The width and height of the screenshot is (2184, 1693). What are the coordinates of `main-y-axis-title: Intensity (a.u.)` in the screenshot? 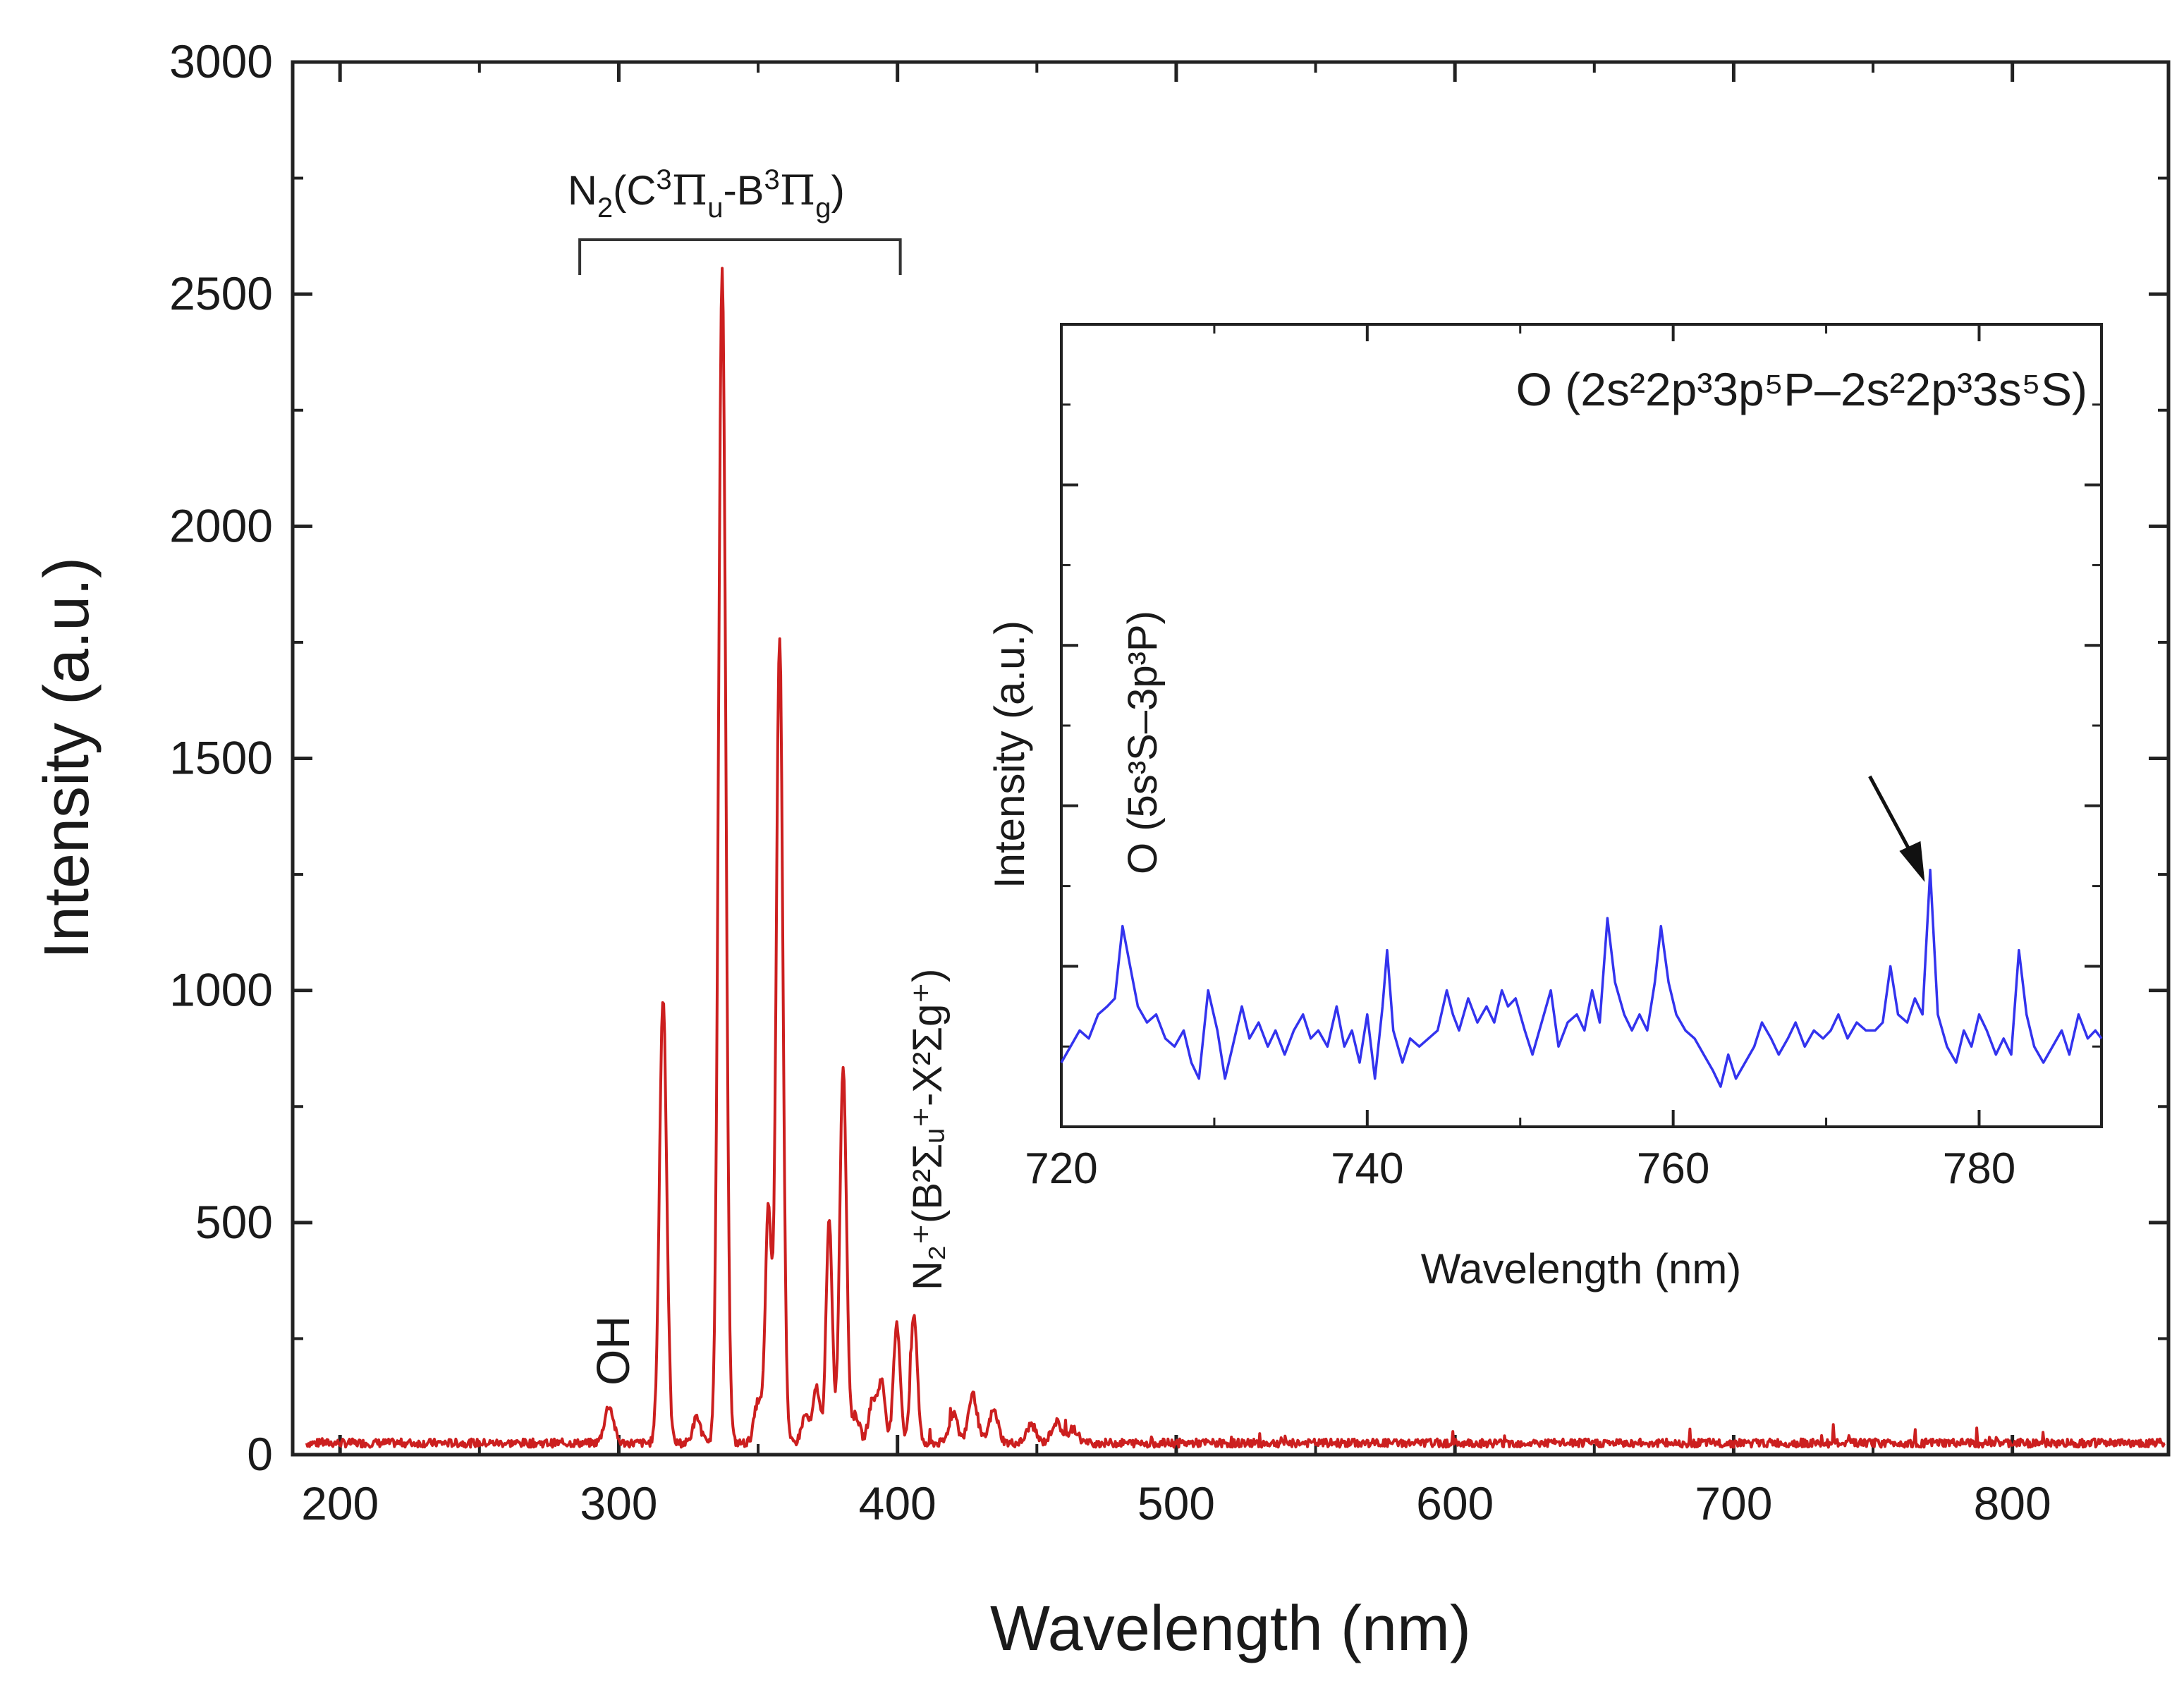 It's located at (67, 758).